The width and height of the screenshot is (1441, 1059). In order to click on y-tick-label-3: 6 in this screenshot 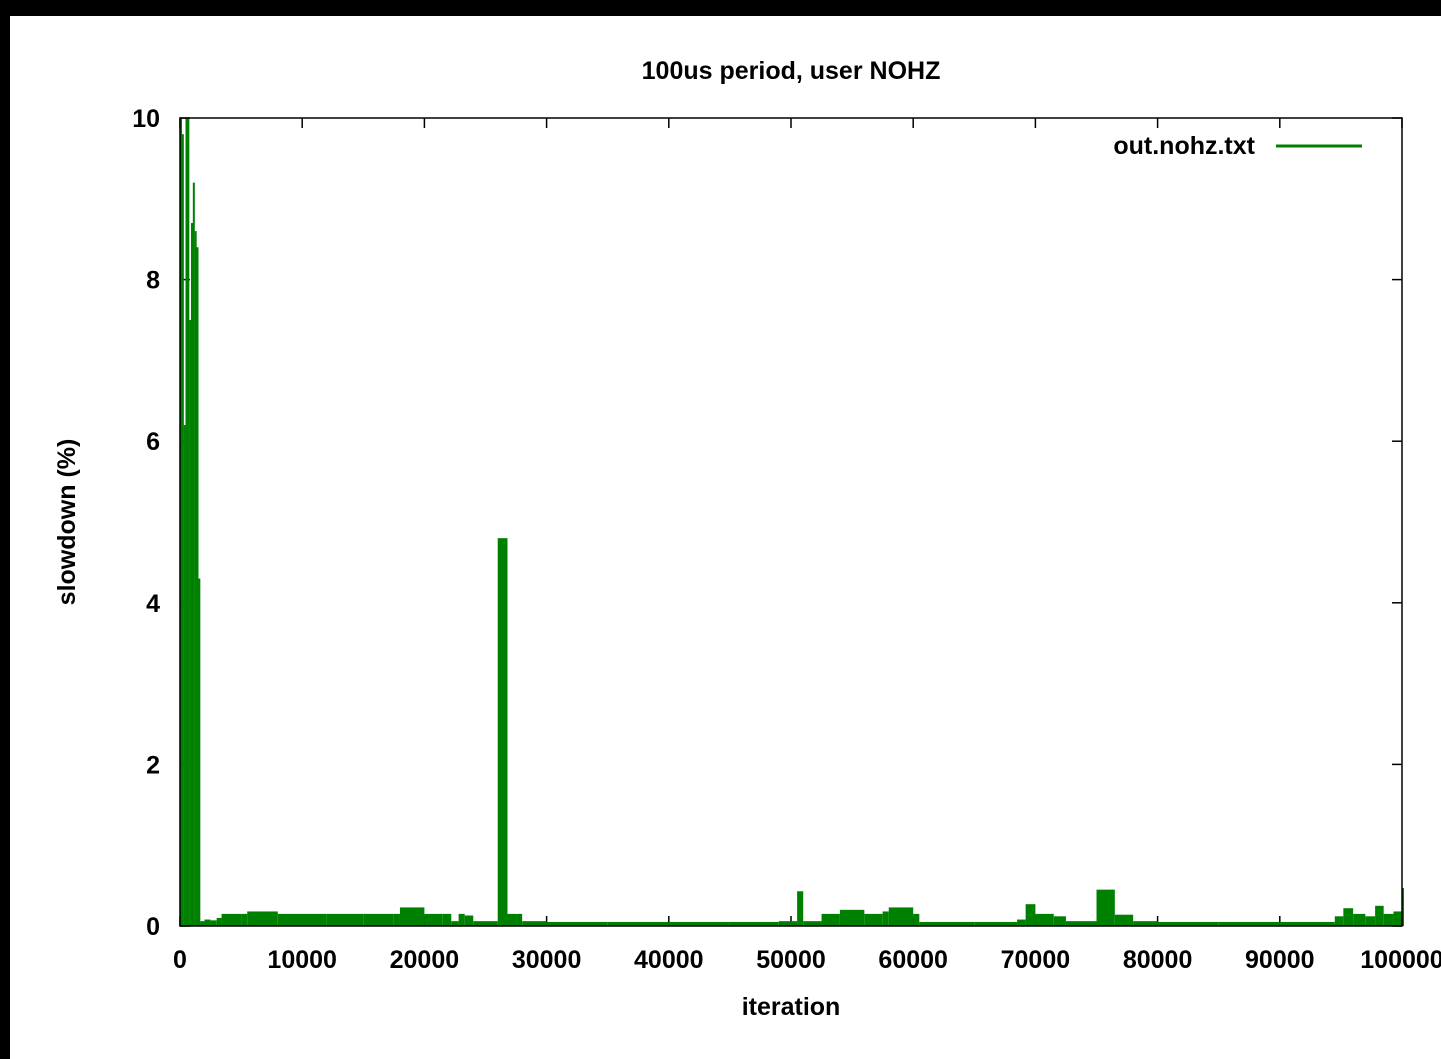, I will do `click(153, 442)`.